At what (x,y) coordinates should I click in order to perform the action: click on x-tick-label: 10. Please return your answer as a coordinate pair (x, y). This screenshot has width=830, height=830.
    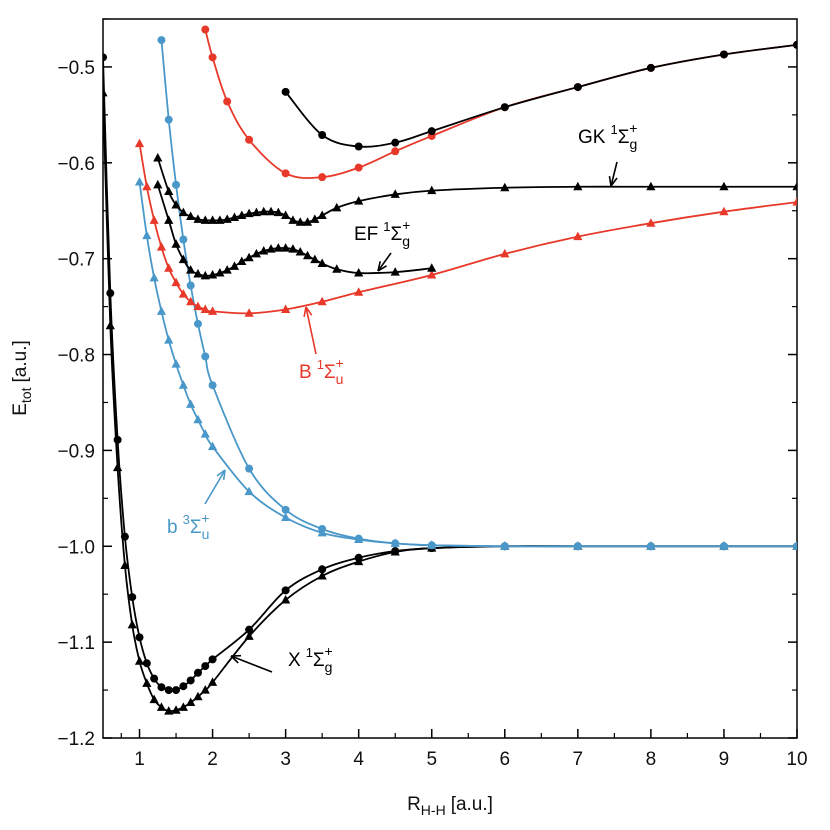
    Looking at the image, I should click on (796, 759).